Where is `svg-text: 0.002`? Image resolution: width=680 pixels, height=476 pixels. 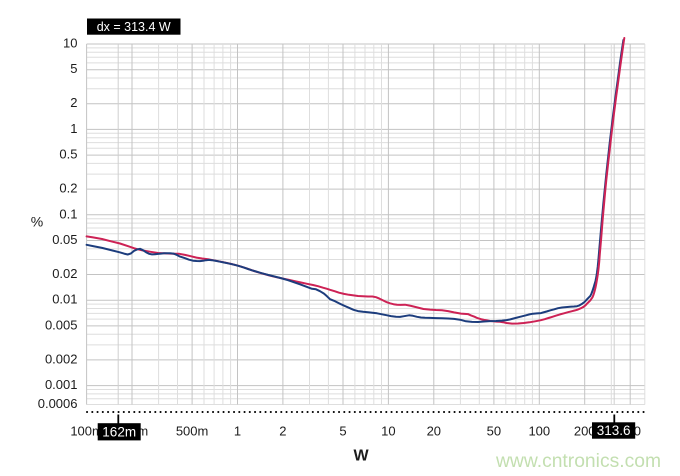
svg-text: 0.002 is located at coordinates (61, 358).